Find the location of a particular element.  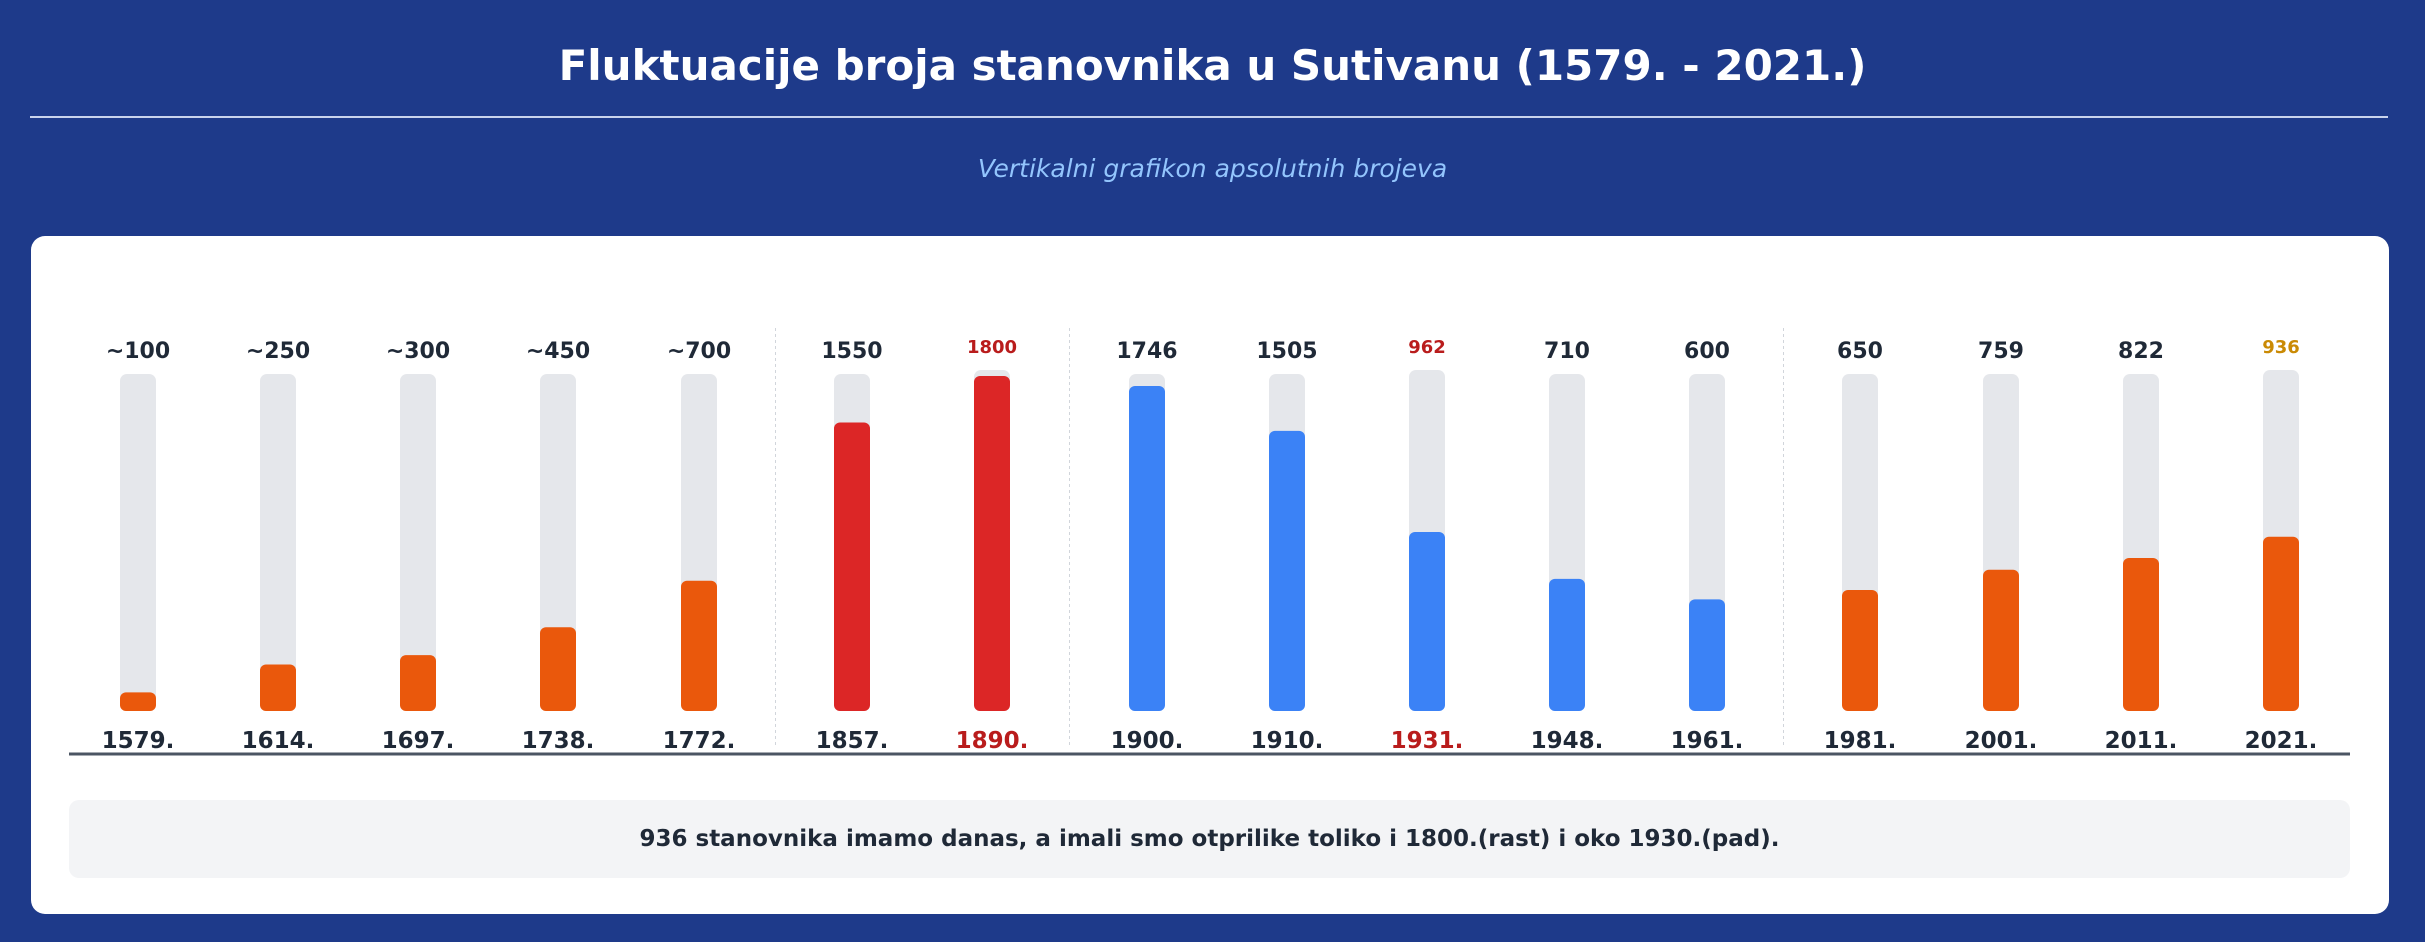

value-label: 600 is located at coordinates (1707, 351).